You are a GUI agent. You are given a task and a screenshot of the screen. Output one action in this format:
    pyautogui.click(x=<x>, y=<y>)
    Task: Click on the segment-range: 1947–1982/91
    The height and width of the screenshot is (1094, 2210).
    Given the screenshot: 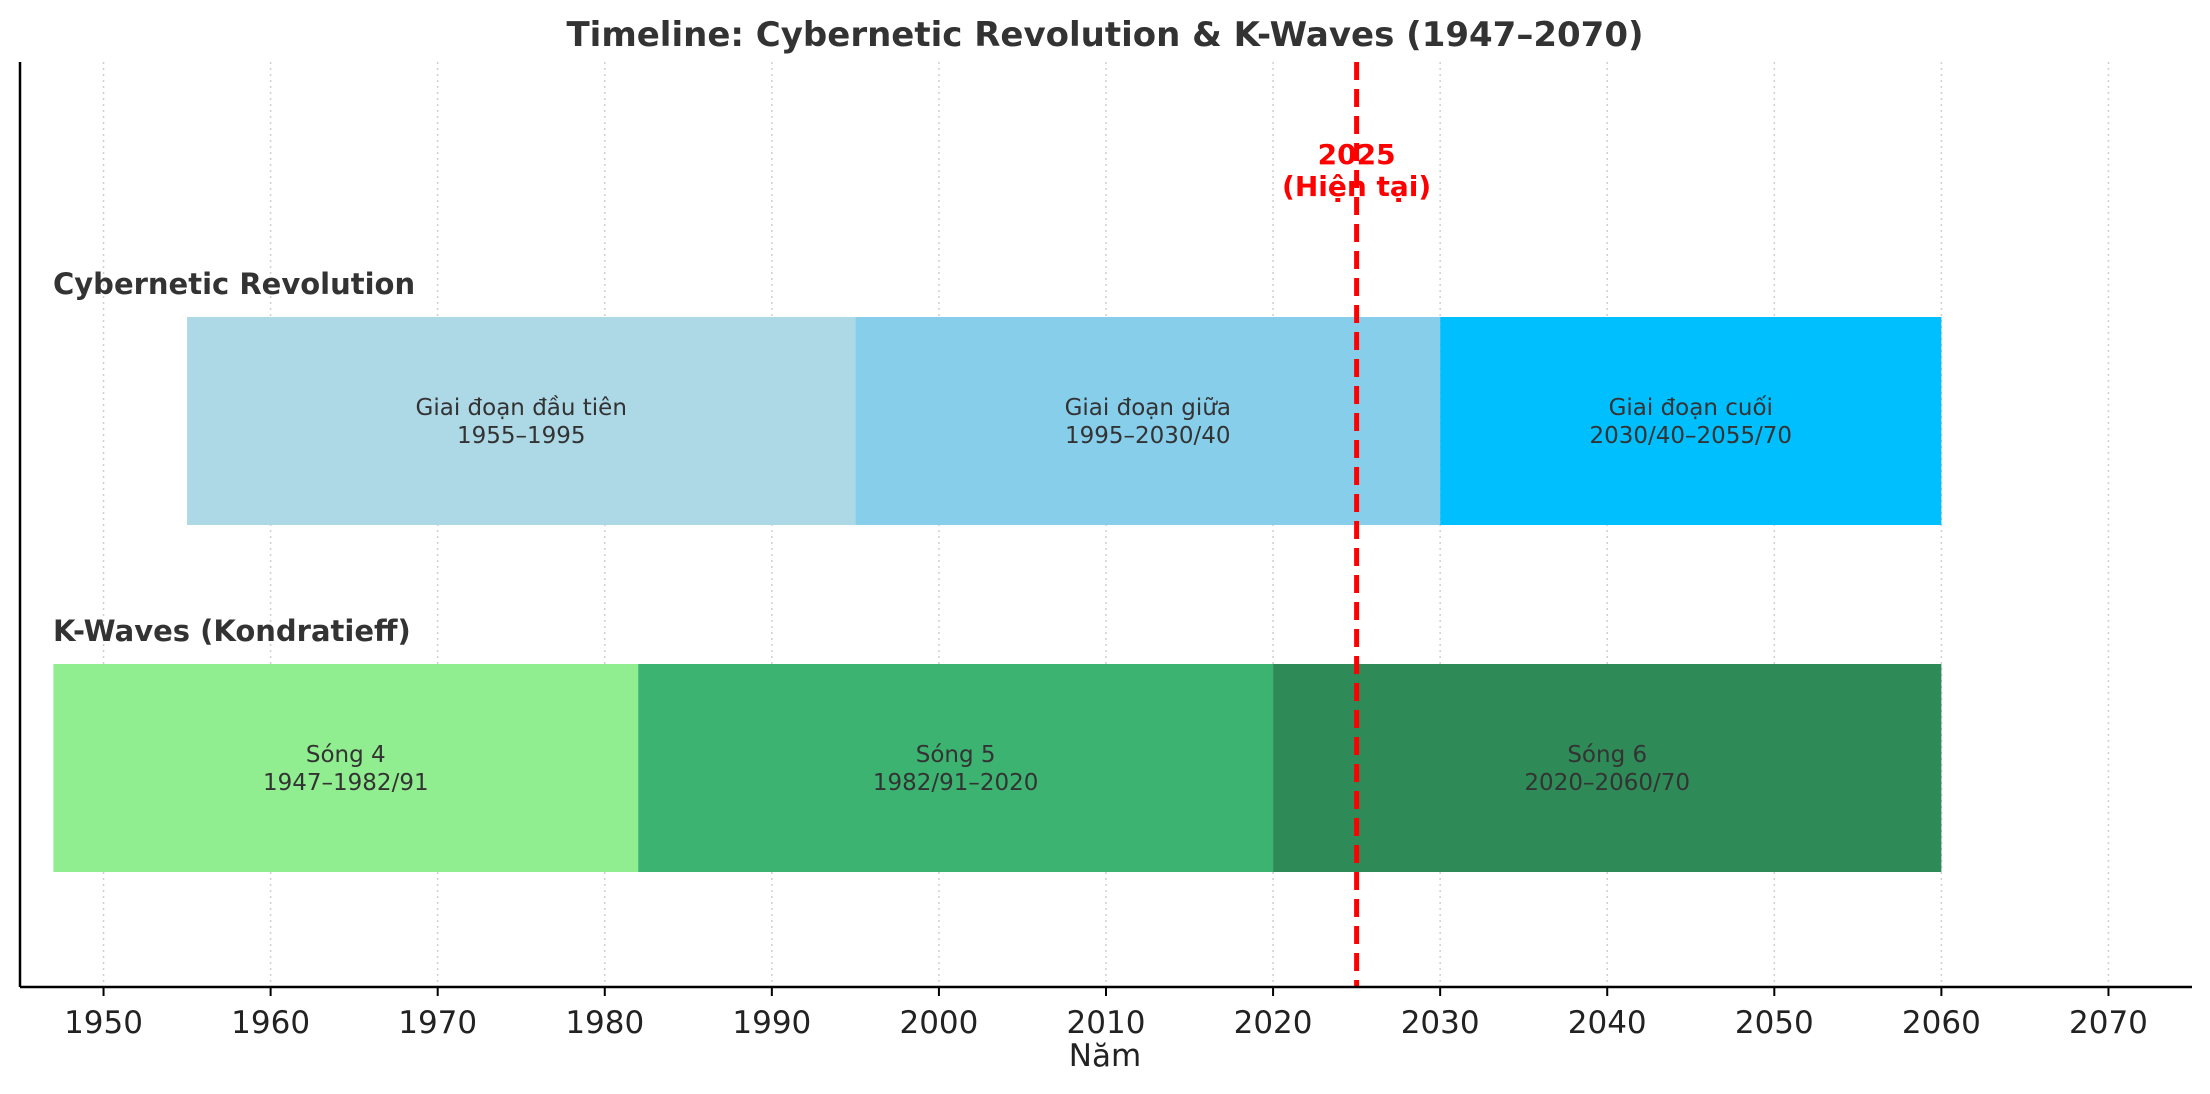 What is the action you would take?
    pyautogui.click(x=346, y=783)
    